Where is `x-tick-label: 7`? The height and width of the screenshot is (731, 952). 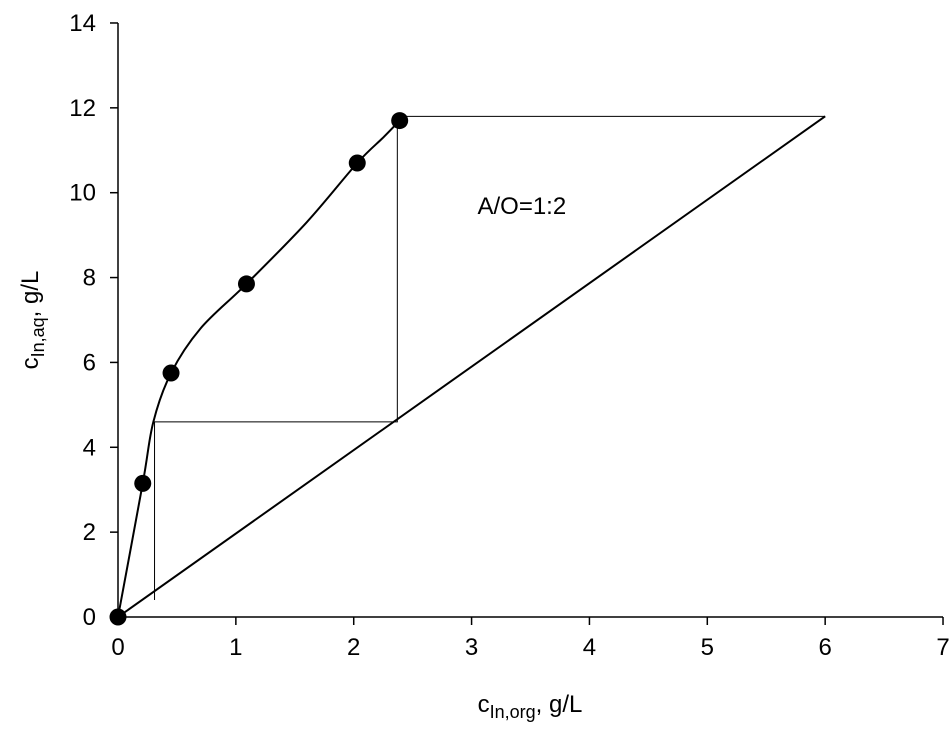
x-tick-label: 7 is located at coordinates (942, 647).